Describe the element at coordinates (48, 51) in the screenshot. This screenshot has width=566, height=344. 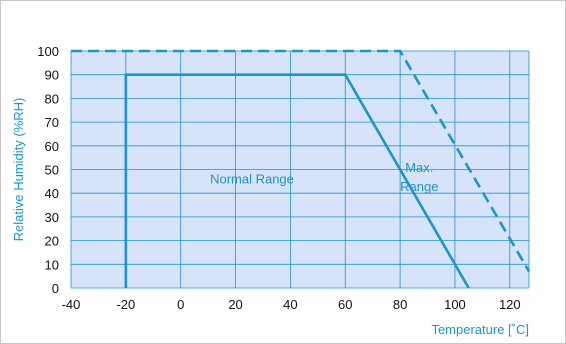
I see `y-tick-label: 100` at that location.